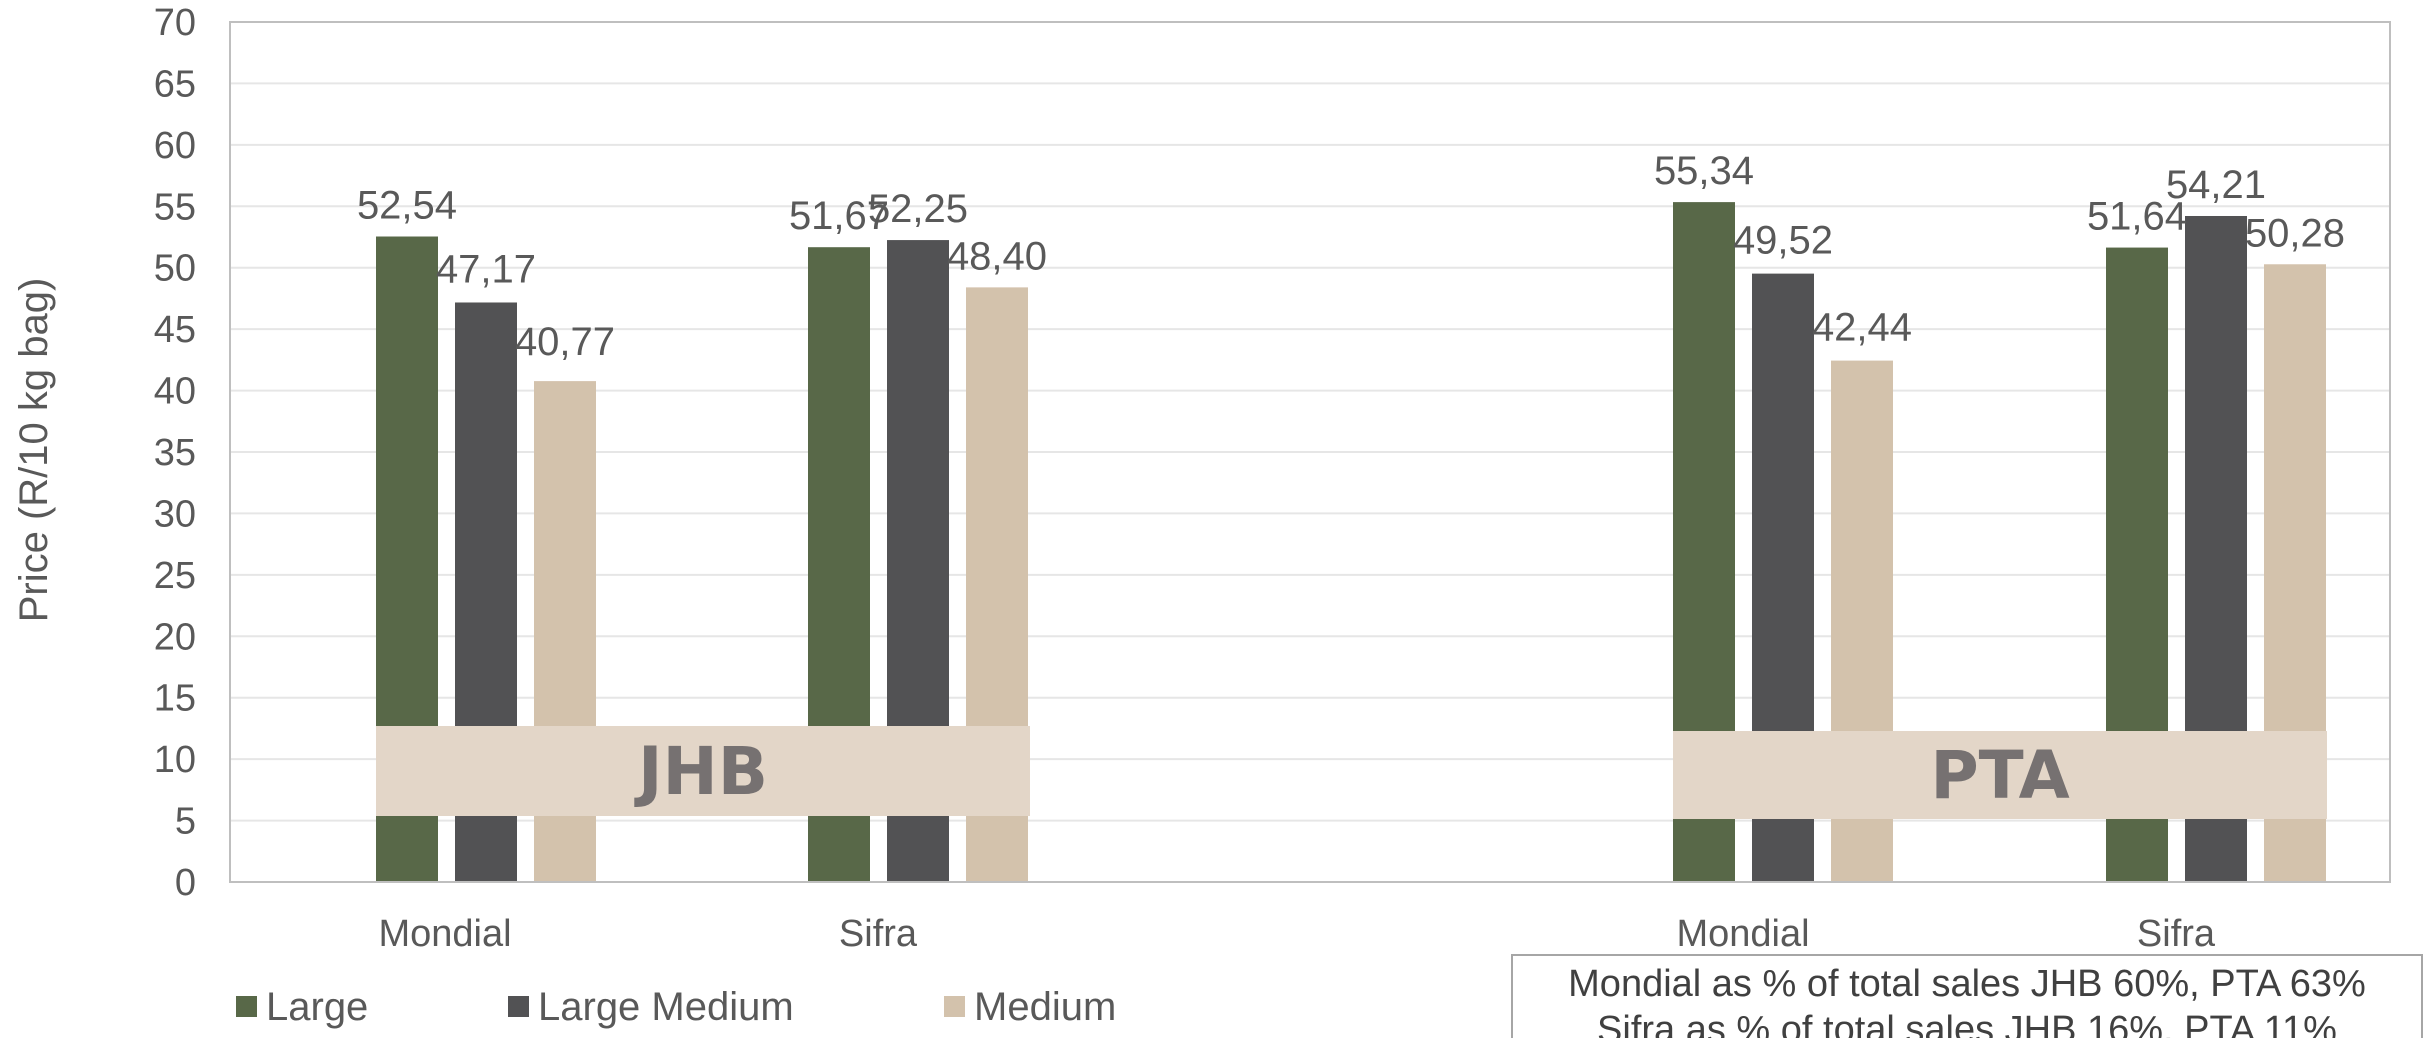  I want to click on y-tick-label: 45, so click(175, 330).